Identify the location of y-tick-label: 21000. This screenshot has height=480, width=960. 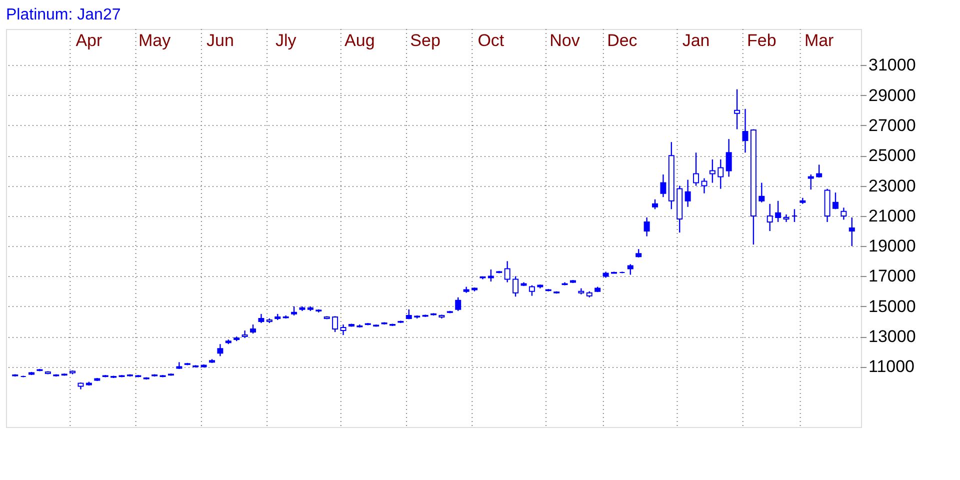
(892, 216).